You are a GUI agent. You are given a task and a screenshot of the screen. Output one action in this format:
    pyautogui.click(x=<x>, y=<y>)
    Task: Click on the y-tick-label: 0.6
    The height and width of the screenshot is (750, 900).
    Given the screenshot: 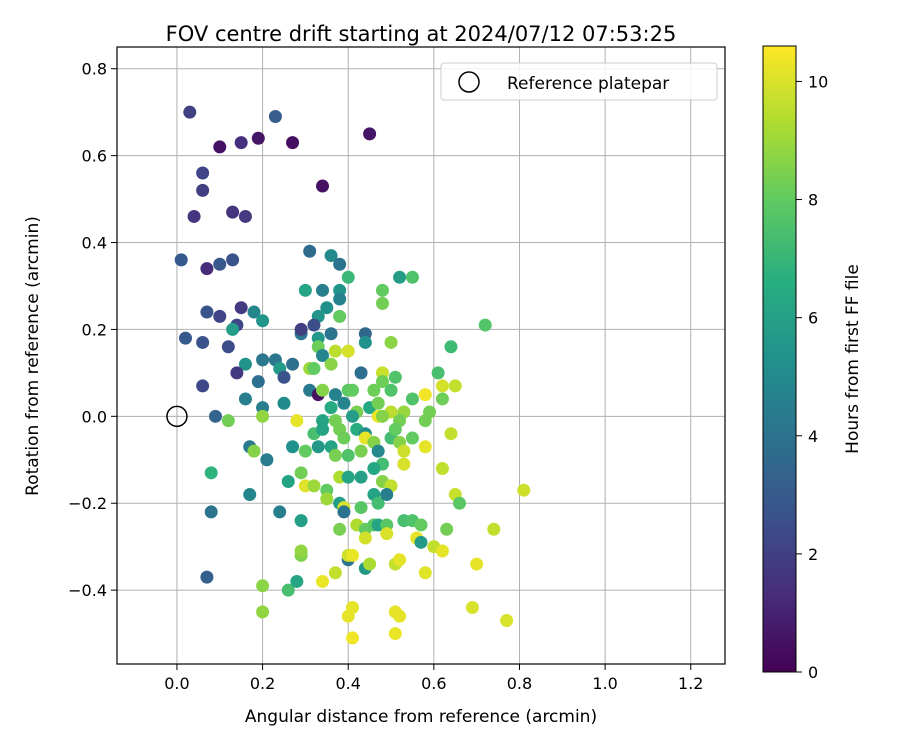 What is the action you would take?
    pyautogui.click(x=94, y=156)
    